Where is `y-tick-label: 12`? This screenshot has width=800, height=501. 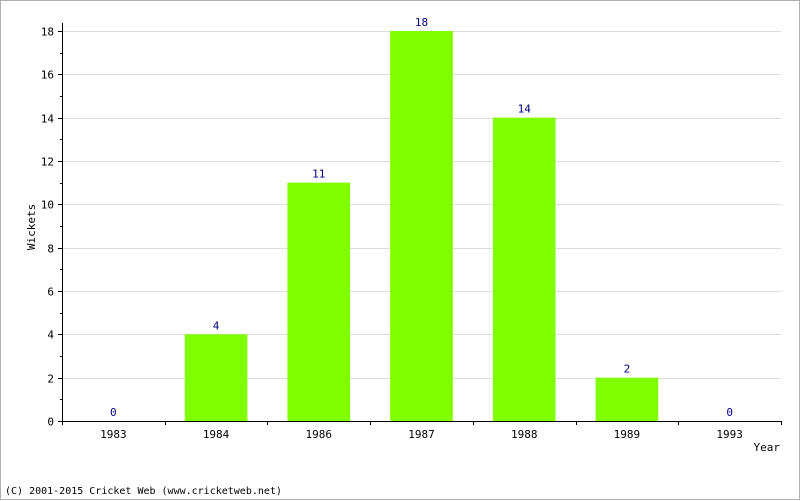
y-tick-label: 12 is located at coordinates (47, 162).